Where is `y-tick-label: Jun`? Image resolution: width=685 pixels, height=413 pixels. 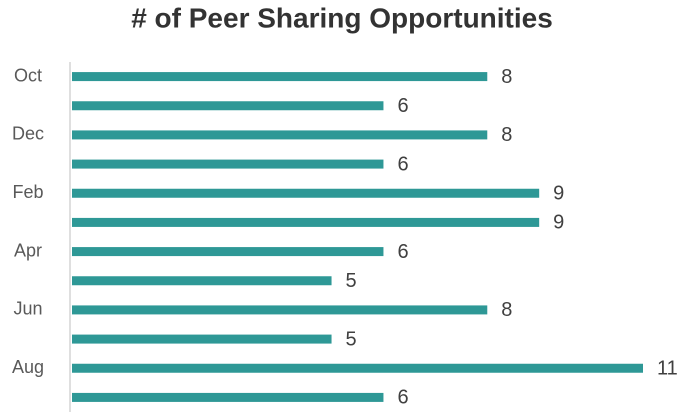
y-tick-label: Jun is located at coordinates (27, 309).